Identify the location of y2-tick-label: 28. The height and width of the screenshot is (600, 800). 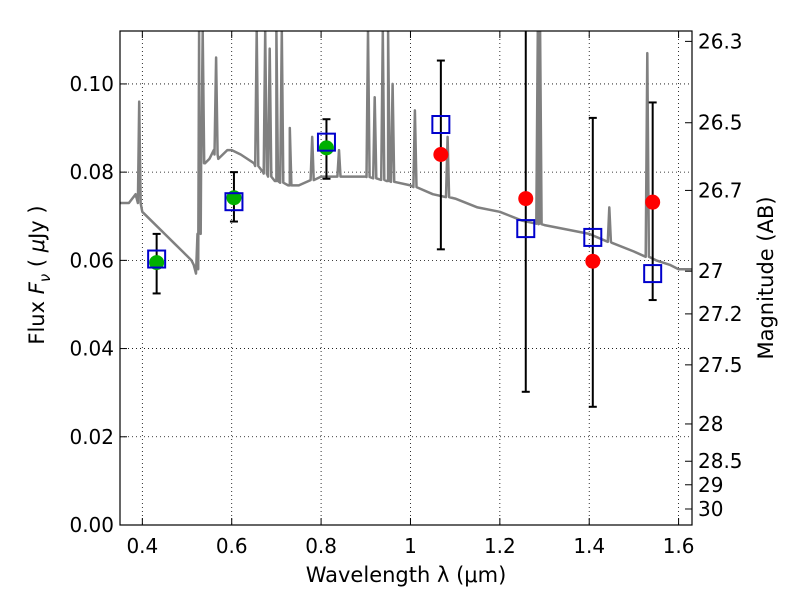
(710, 424).